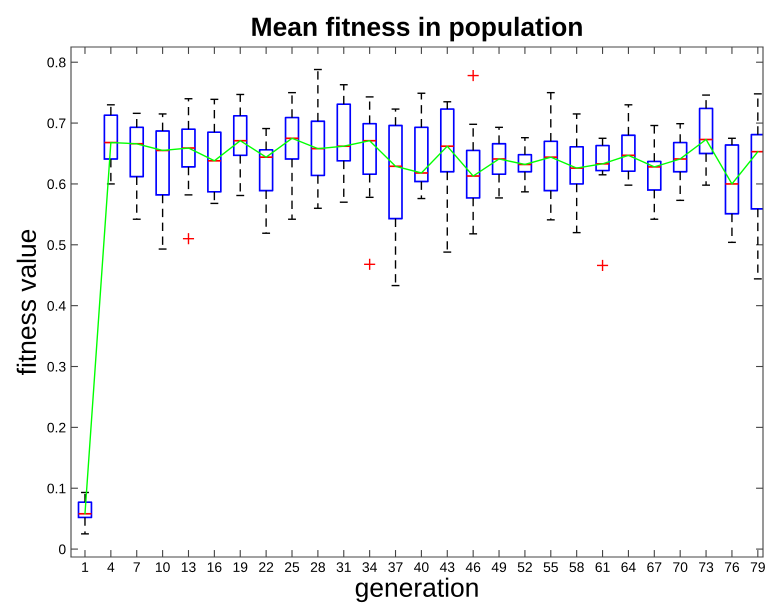 The height and width of the screenshot is (614, 765). What do you see at coordinates (163, 567) in the screenshot?
I see `x-tick-label: 10` at bounding box center [163, 567].